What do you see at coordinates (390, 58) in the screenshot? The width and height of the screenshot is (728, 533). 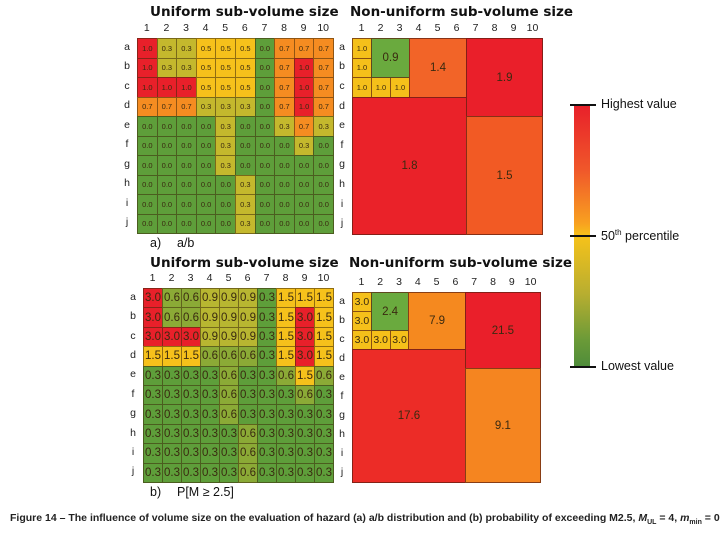 I see `heatmap-block: 0.9` at bounding box center [390, 58].